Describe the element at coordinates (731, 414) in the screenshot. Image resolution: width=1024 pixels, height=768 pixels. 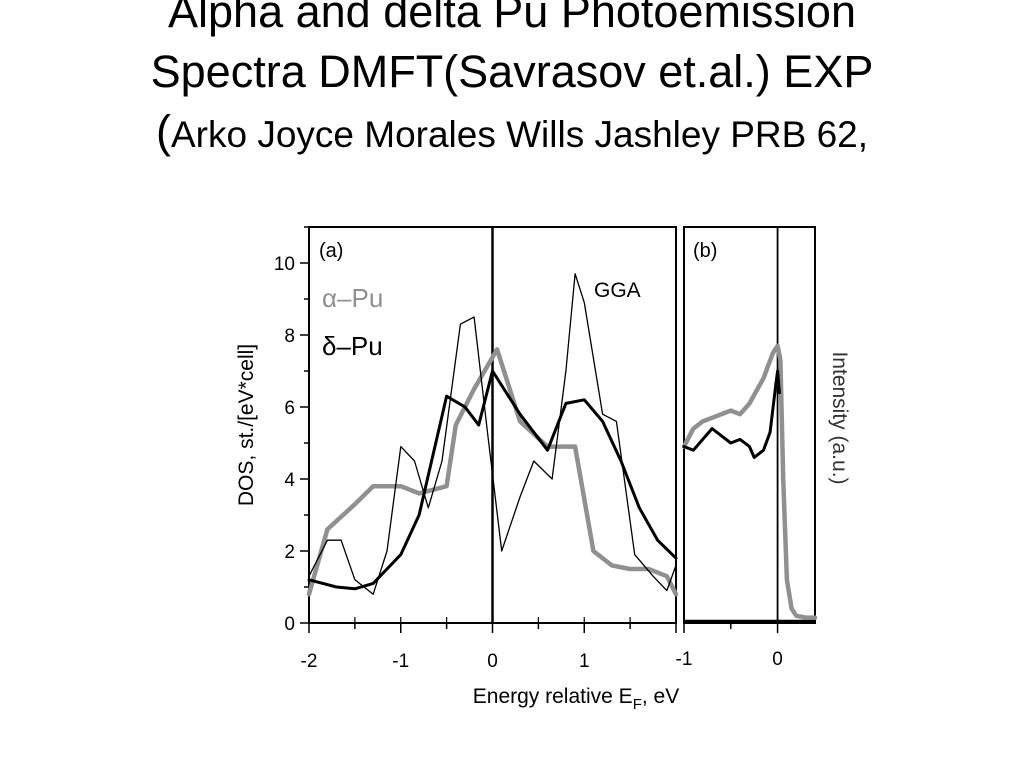
I see `panel-b-series-line-delta-pu` at that location.